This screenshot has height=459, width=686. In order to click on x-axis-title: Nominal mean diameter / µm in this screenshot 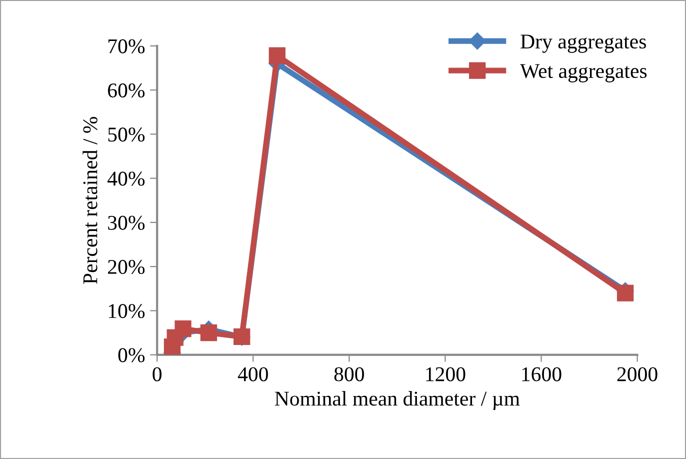, I will do `click(397, 400)`.